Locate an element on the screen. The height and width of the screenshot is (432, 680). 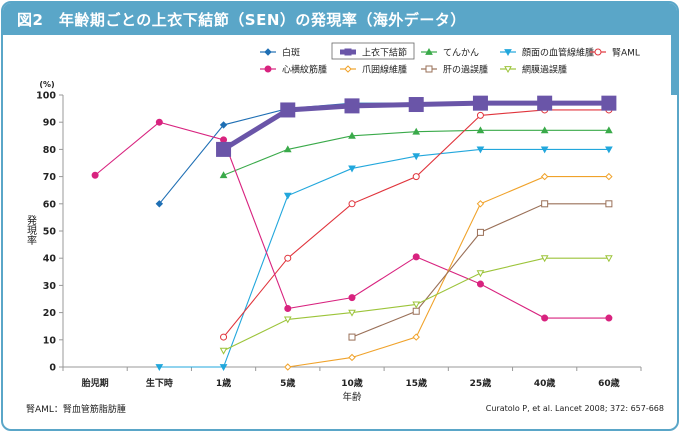
legend-item: 肝の過誤腫 is located at coordinates (454, 70).